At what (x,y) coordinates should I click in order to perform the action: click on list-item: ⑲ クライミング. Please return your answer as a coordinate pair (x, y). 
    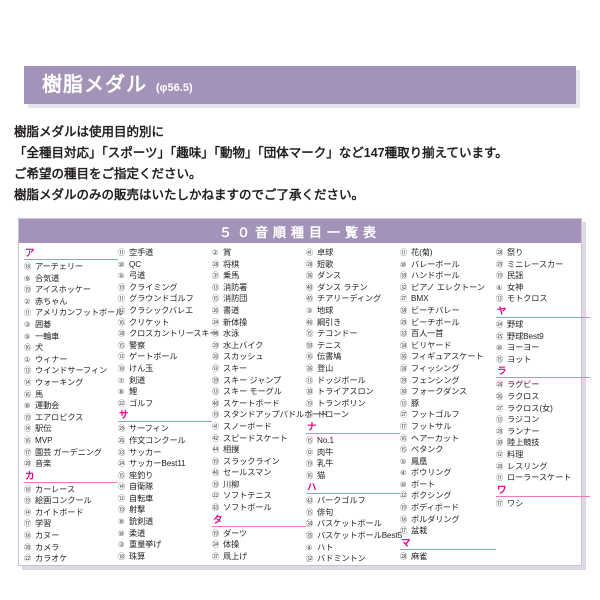
    Looking at the image, I should click on (165, 288).